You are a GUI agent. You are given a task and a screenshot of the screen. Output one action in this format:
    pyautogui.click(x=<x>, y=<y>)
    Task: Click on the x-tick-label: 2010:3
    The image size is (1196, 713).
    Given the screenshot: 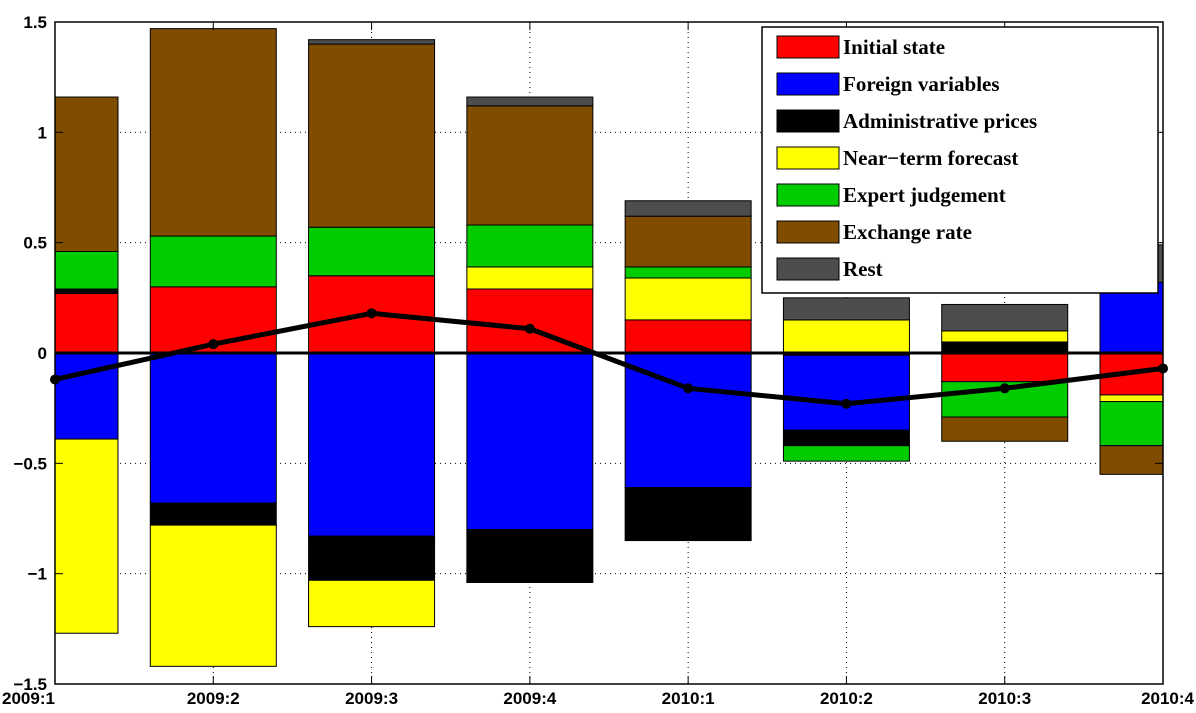 What is the action you would take?
    pyautogui.click(x=1004, y=698)
    